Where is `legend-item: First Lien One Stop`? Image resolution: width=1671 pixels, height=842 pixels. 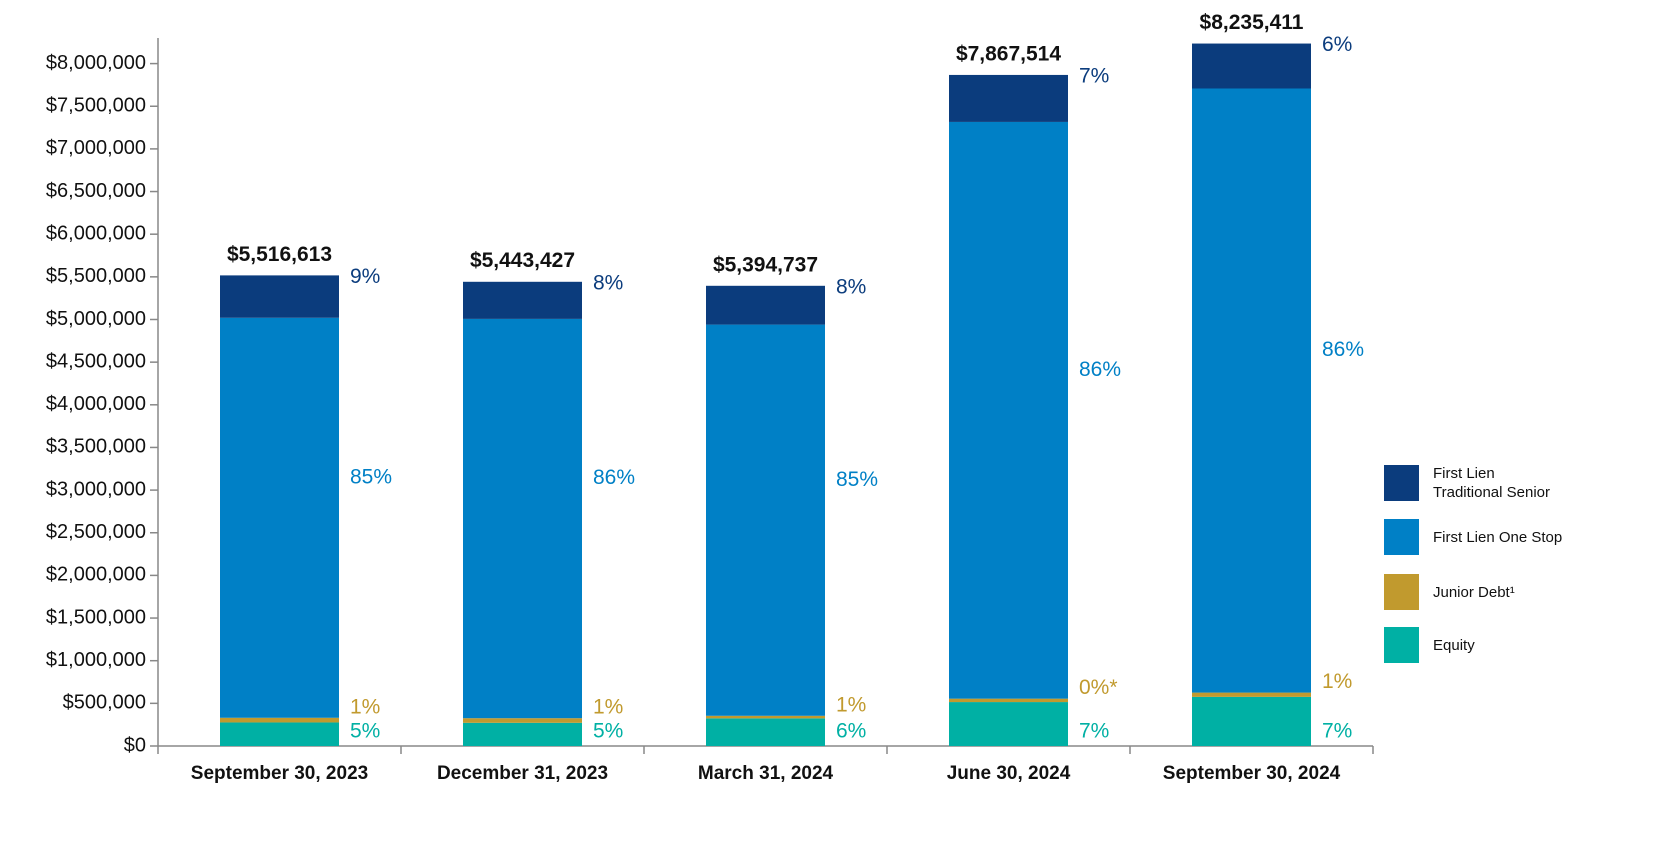
legend-item: First Lien One Stop is located at coordinates (1473, 537).